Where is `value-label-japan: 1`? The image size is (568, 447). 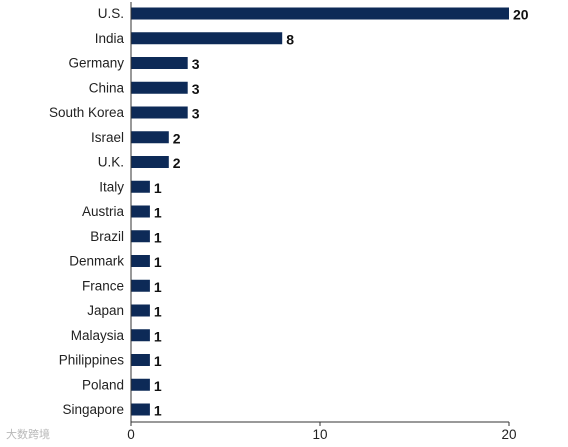
value-label-japan: 1 is located at coordinates (158, 312).